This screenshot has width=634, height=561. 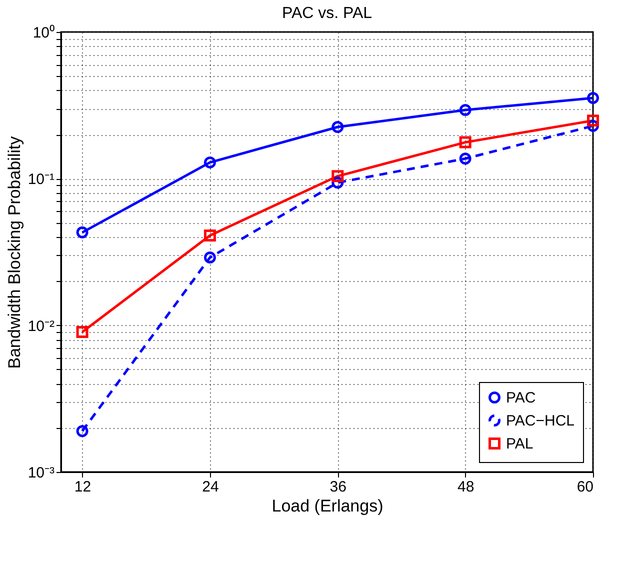 I want to click on x-tick-label: 24, so click(x=210, y=487).